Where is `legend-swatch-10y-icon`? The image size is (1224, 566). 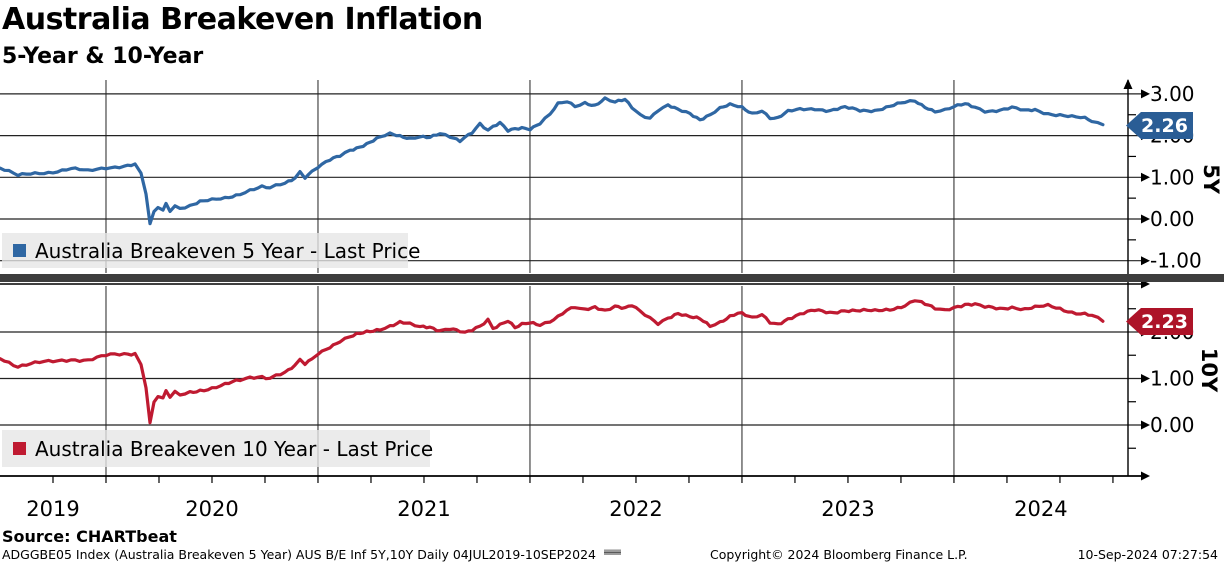 legend-swatch-10y-icon is located at coordinates (19, 448).